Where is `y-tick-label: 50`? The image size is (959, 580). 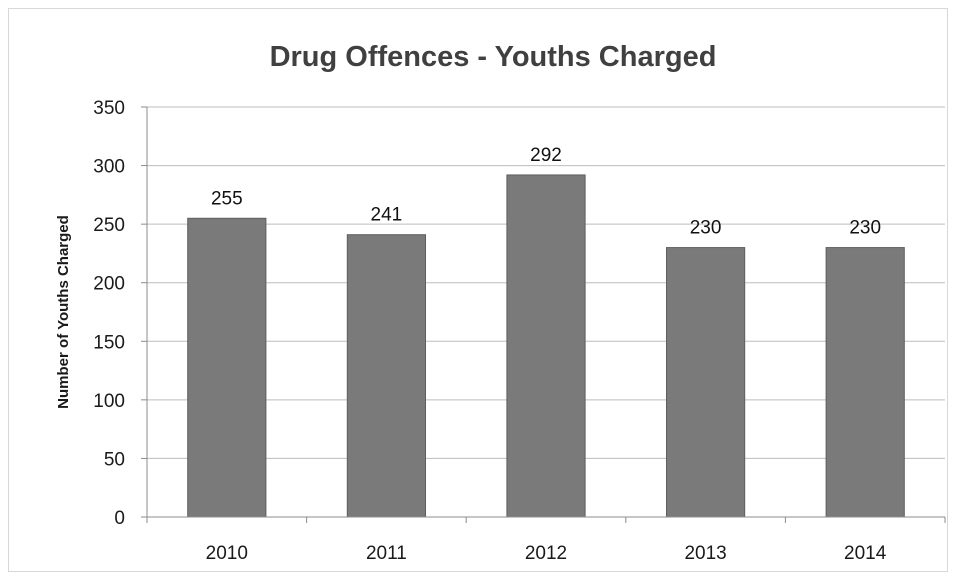
y-tick-label: 50 is located at coordinates (114, 459).